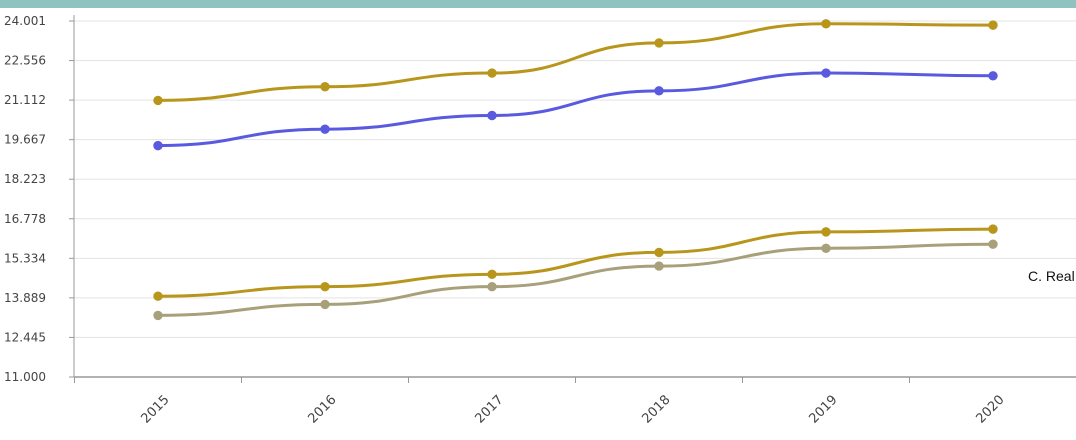 Image resolution: width=1076 pixels, height=440 pixels. I want to click on x-tick-label: 2017, so click(490, 410).